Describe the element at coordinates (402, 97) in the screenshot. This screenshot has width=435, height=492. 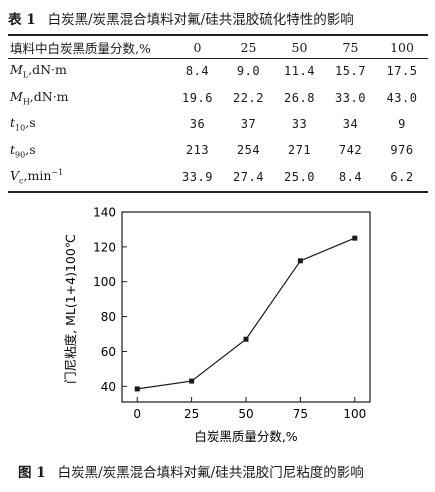
I see `table-cell: 43.0` at that location.